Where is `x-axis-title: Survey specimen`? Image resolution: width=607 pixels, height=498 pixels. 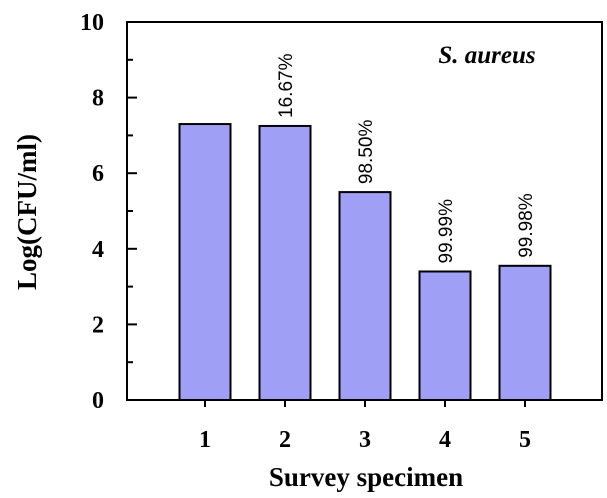 x-axis-title: Survey specimen is located at coordinates (366, 477).